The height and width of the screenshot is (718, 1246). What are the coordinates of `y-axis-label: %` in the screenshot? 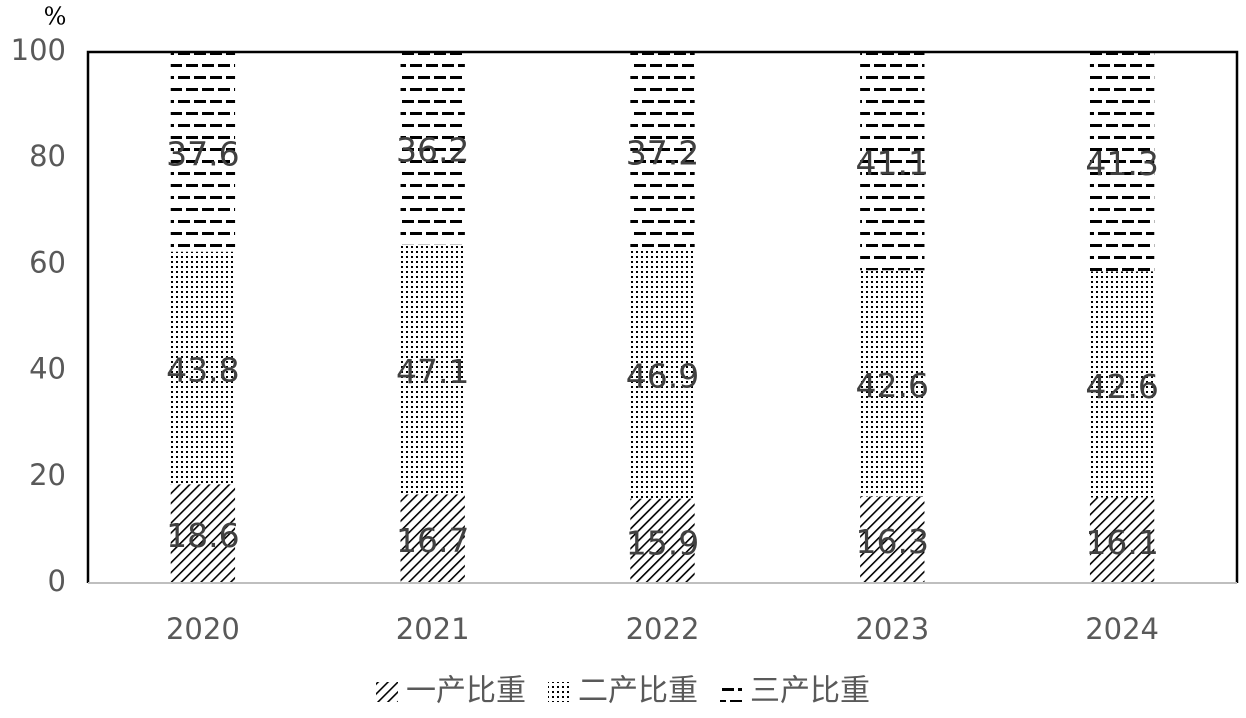 It's located at (55, 17).